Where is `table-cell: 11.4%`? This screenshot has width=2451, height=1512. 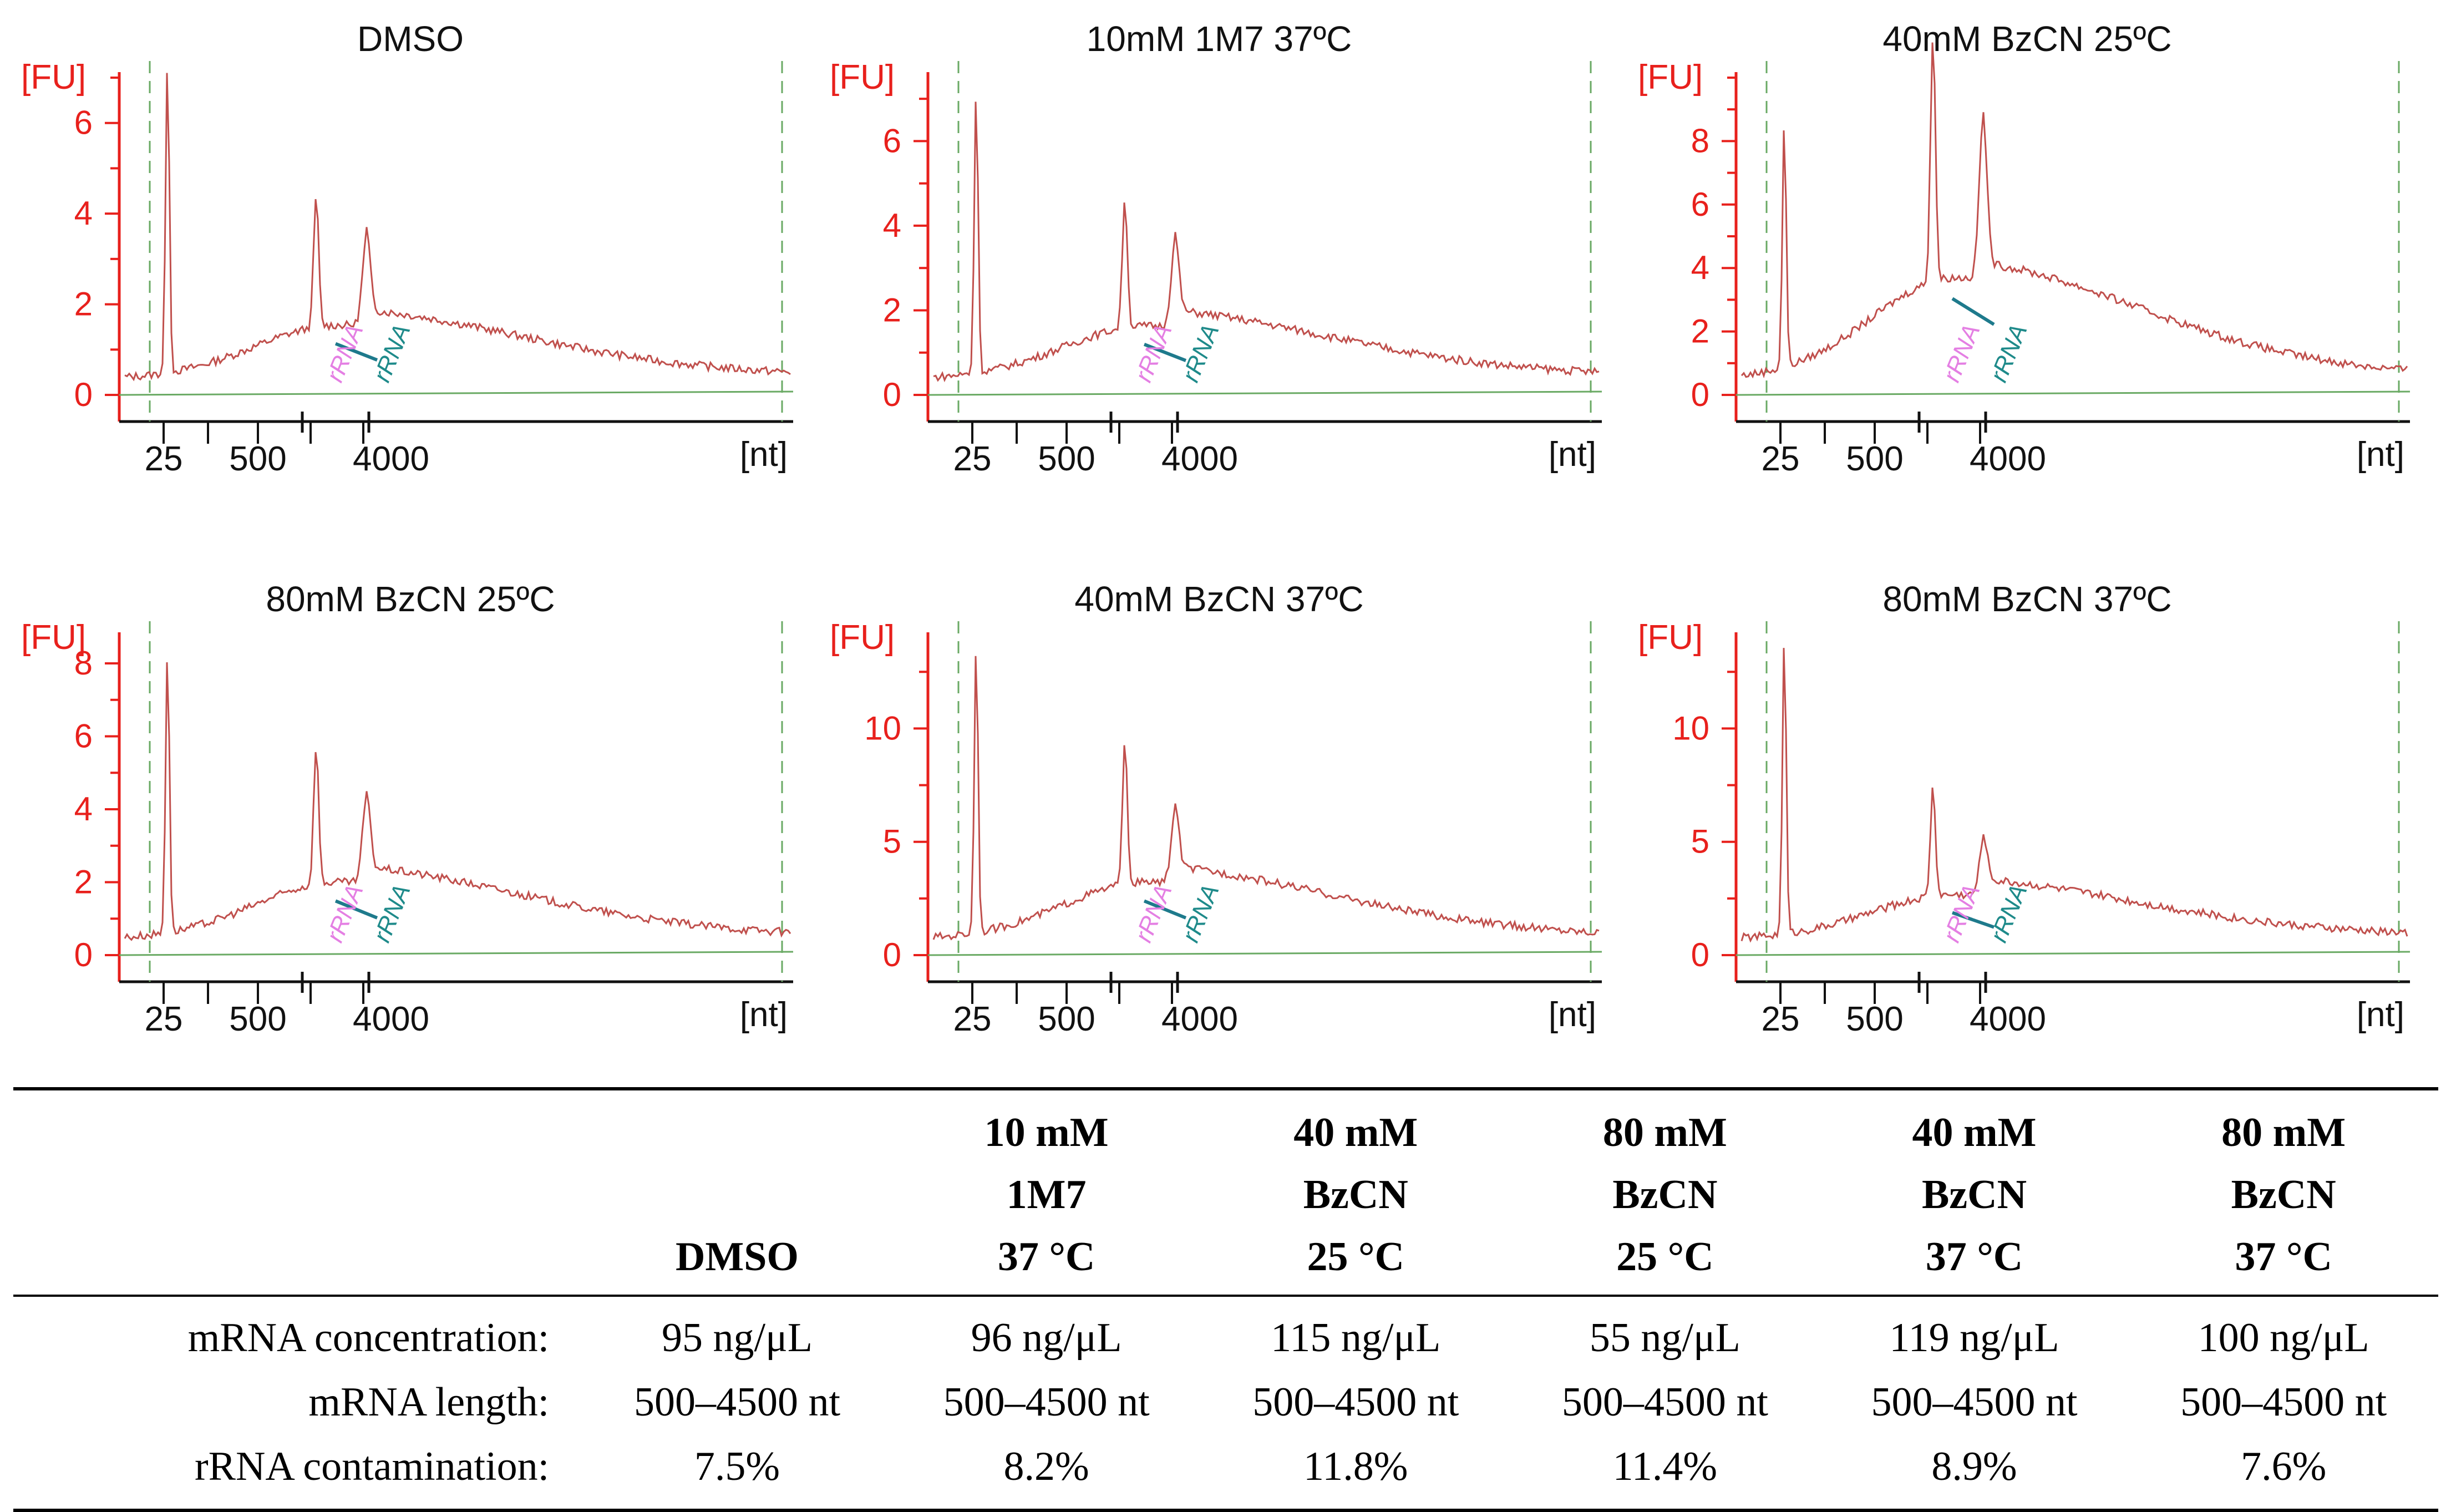
table-cell: 11.4% is located at coordinates (1665, 1467).